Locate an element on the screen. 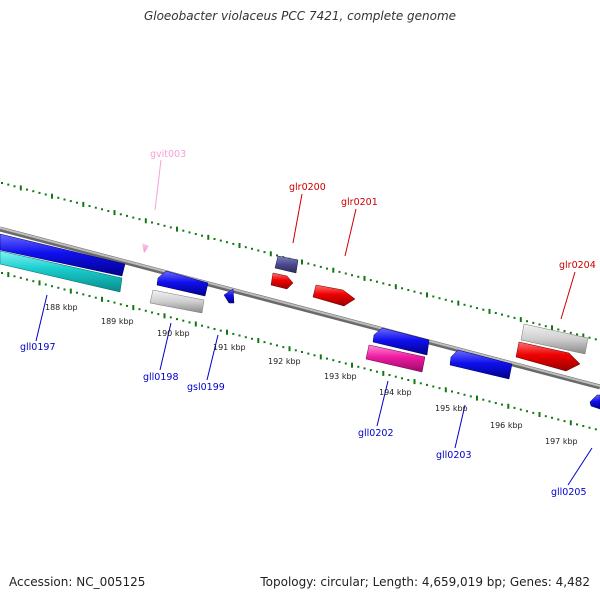  gene-arrow-gsl0199 is located at coordinates (229, 296).